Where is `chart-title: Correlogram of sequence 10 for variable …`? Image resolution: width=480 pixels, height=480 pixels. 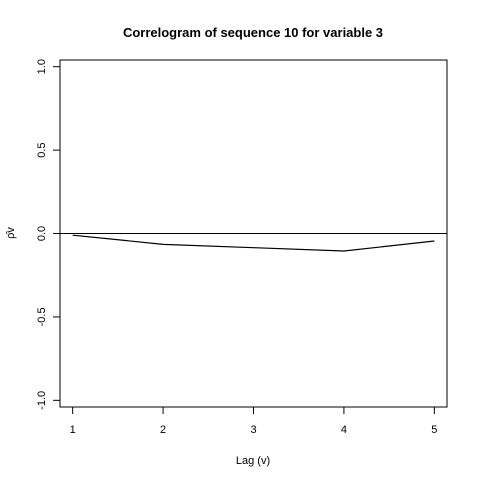 chart-title: Correlogram of sequence 10 for variable … is located at coordinates (253, 32).